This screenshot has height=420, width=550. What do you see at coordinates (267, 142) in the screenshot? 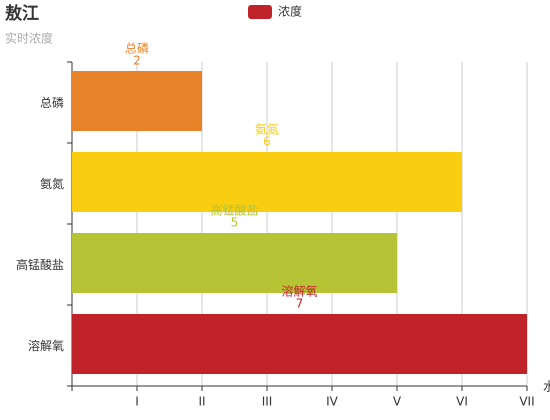
I see `data-label: 6` at bounding box center [267, 142].